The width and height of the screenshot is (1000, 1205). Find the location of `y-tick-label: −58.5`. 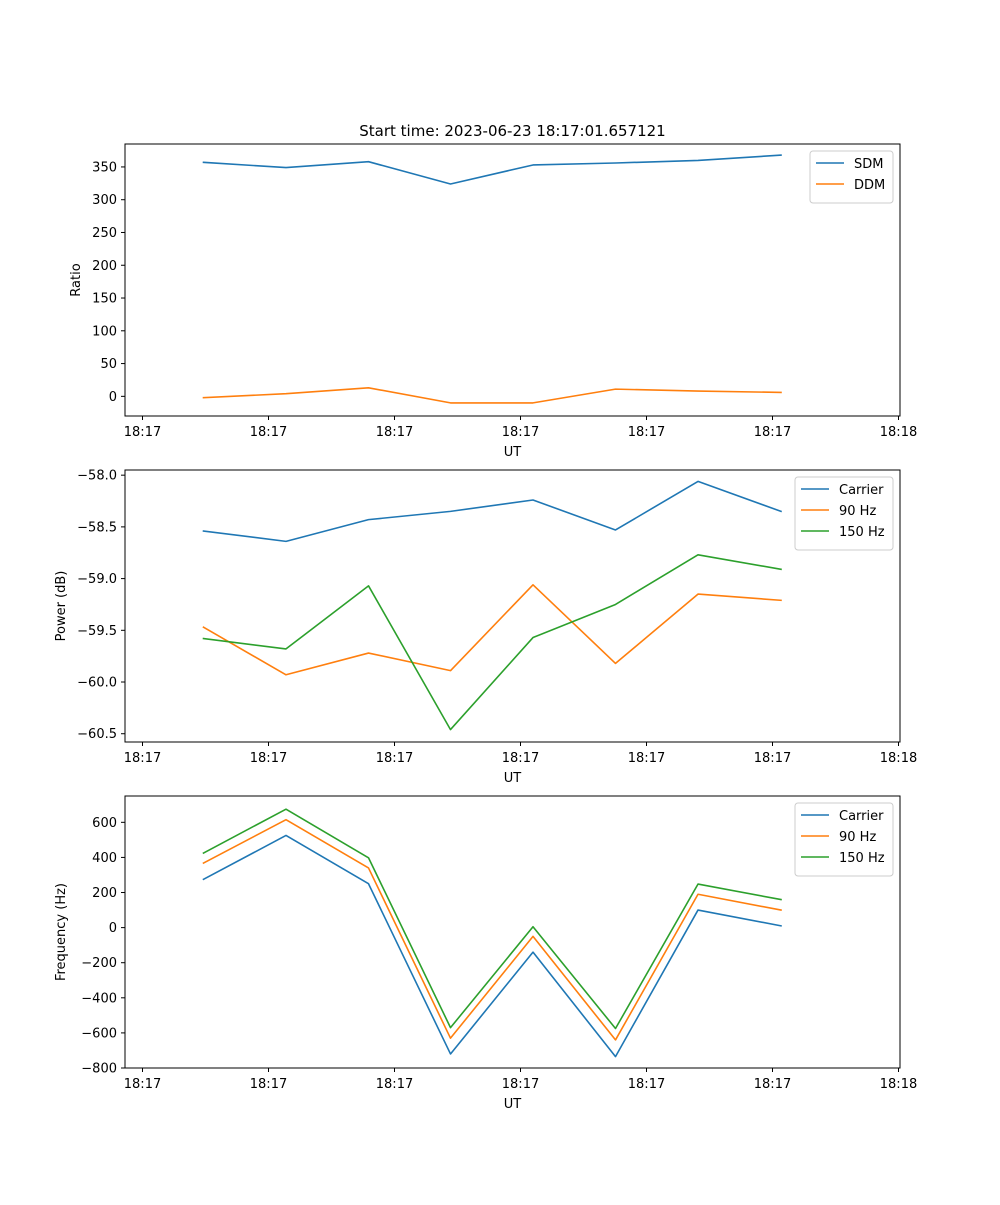

y-tick-label: −58.5 is located at coordinates (97, 527).